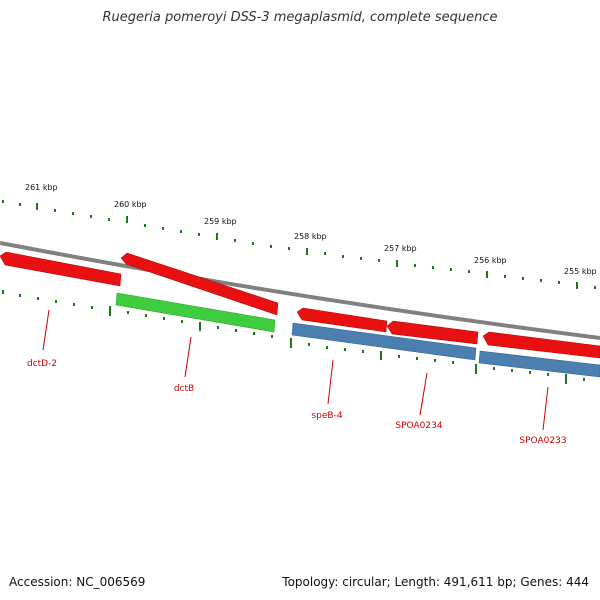  Describe the element at coordinates (188, 357) in the screenshot. I see `label-leader-dctB` at that location.